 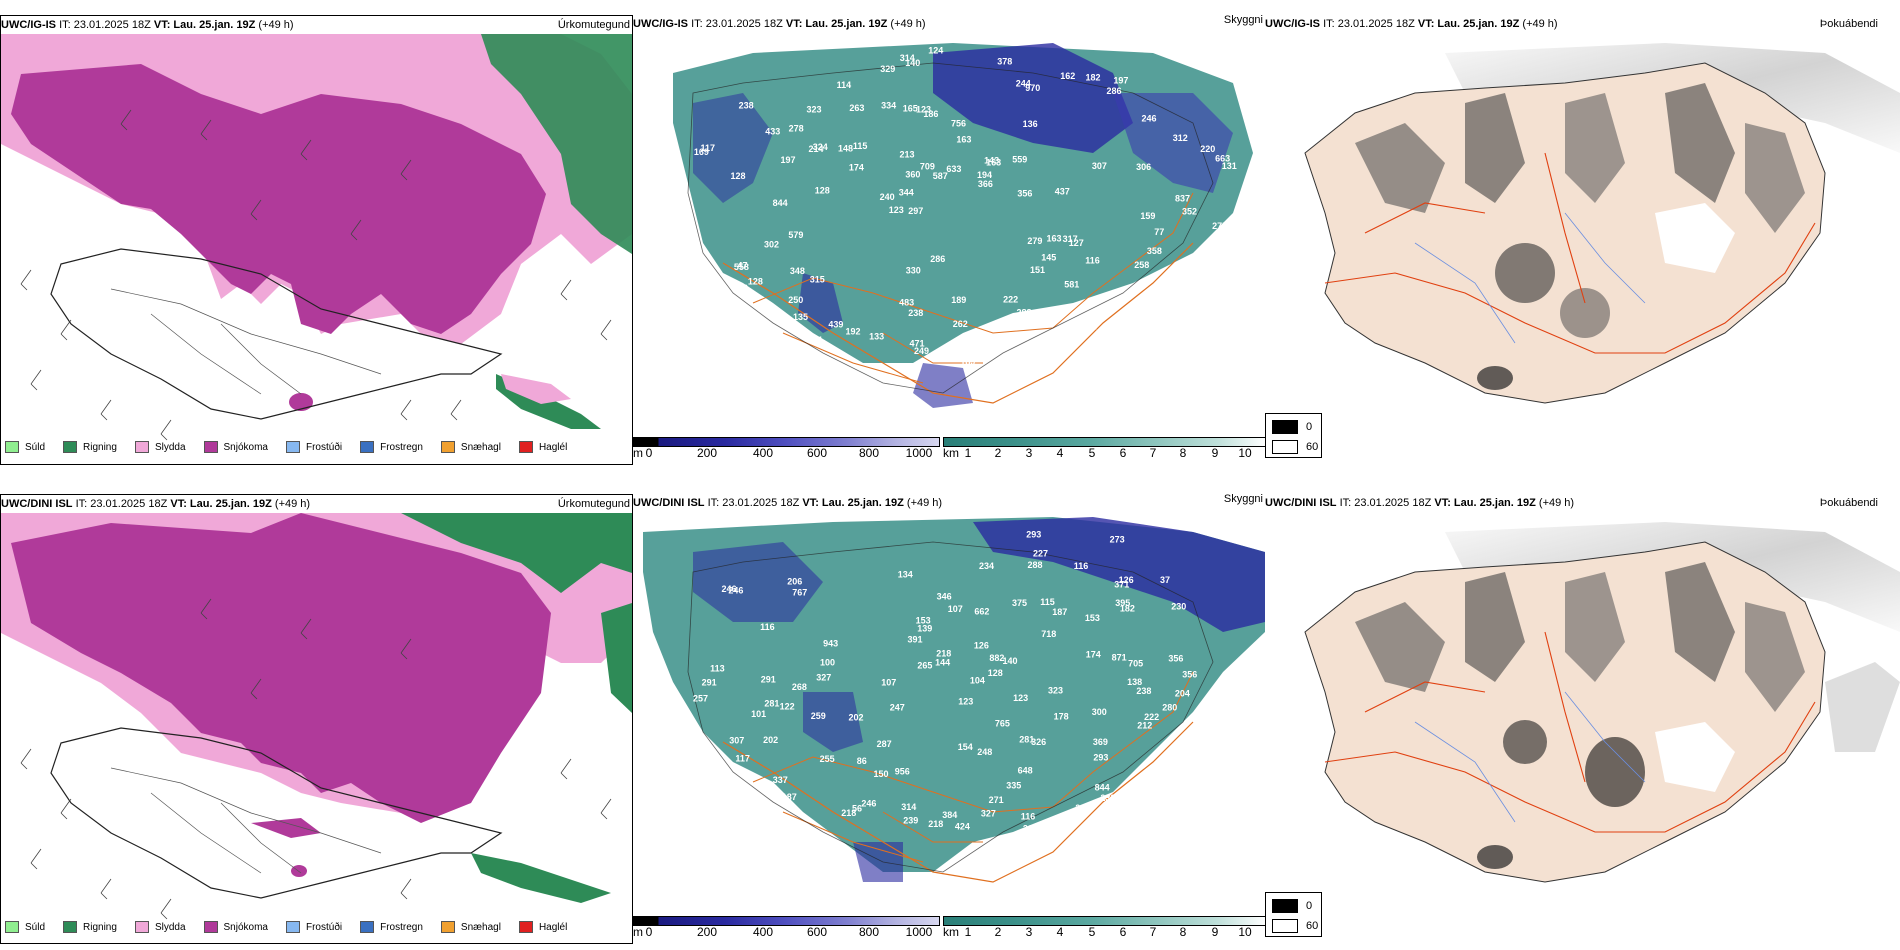 I want to click on legend-item: Slydda, so click(x=160, y=447).